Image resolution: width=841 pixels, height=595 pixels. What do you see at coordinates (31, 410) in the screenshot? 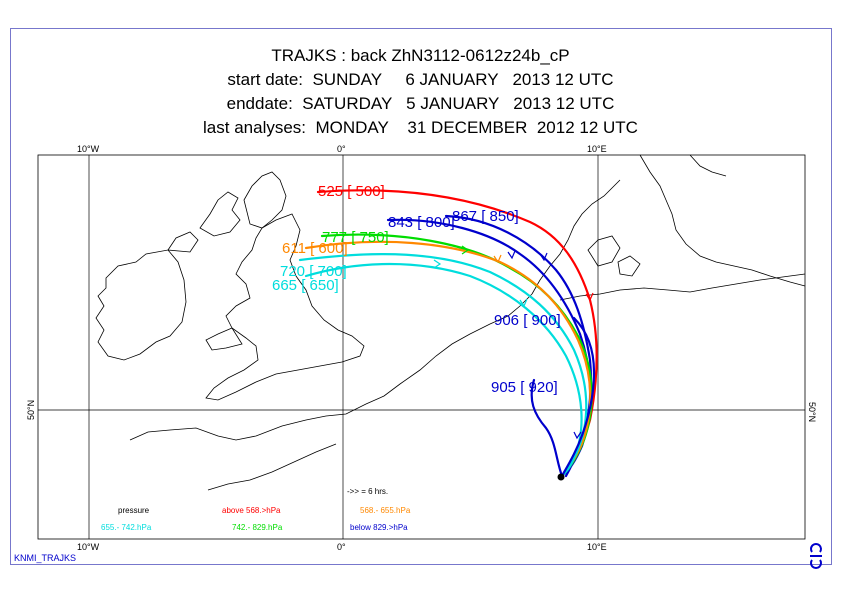
I see `lat-left: 50°N` at bounding box center [31, 410].